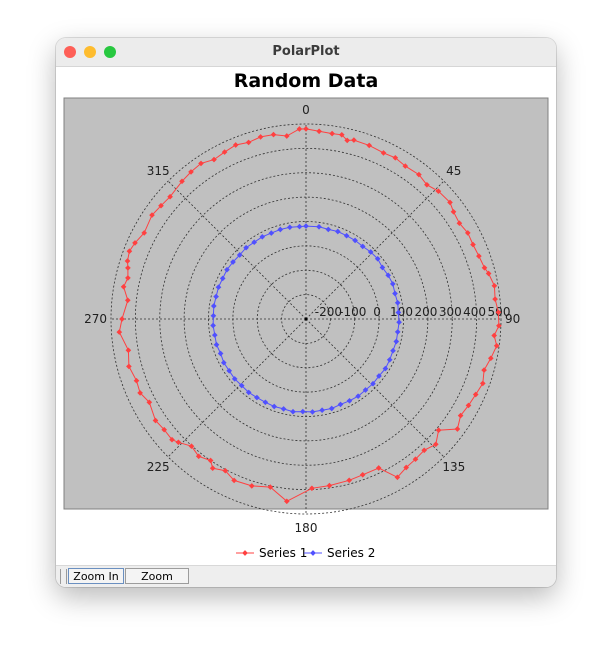  What do you see at coordinates (474, 312) in the screenshot?
I see `radial-tick-label: 400` at bounding box center [474, 312].